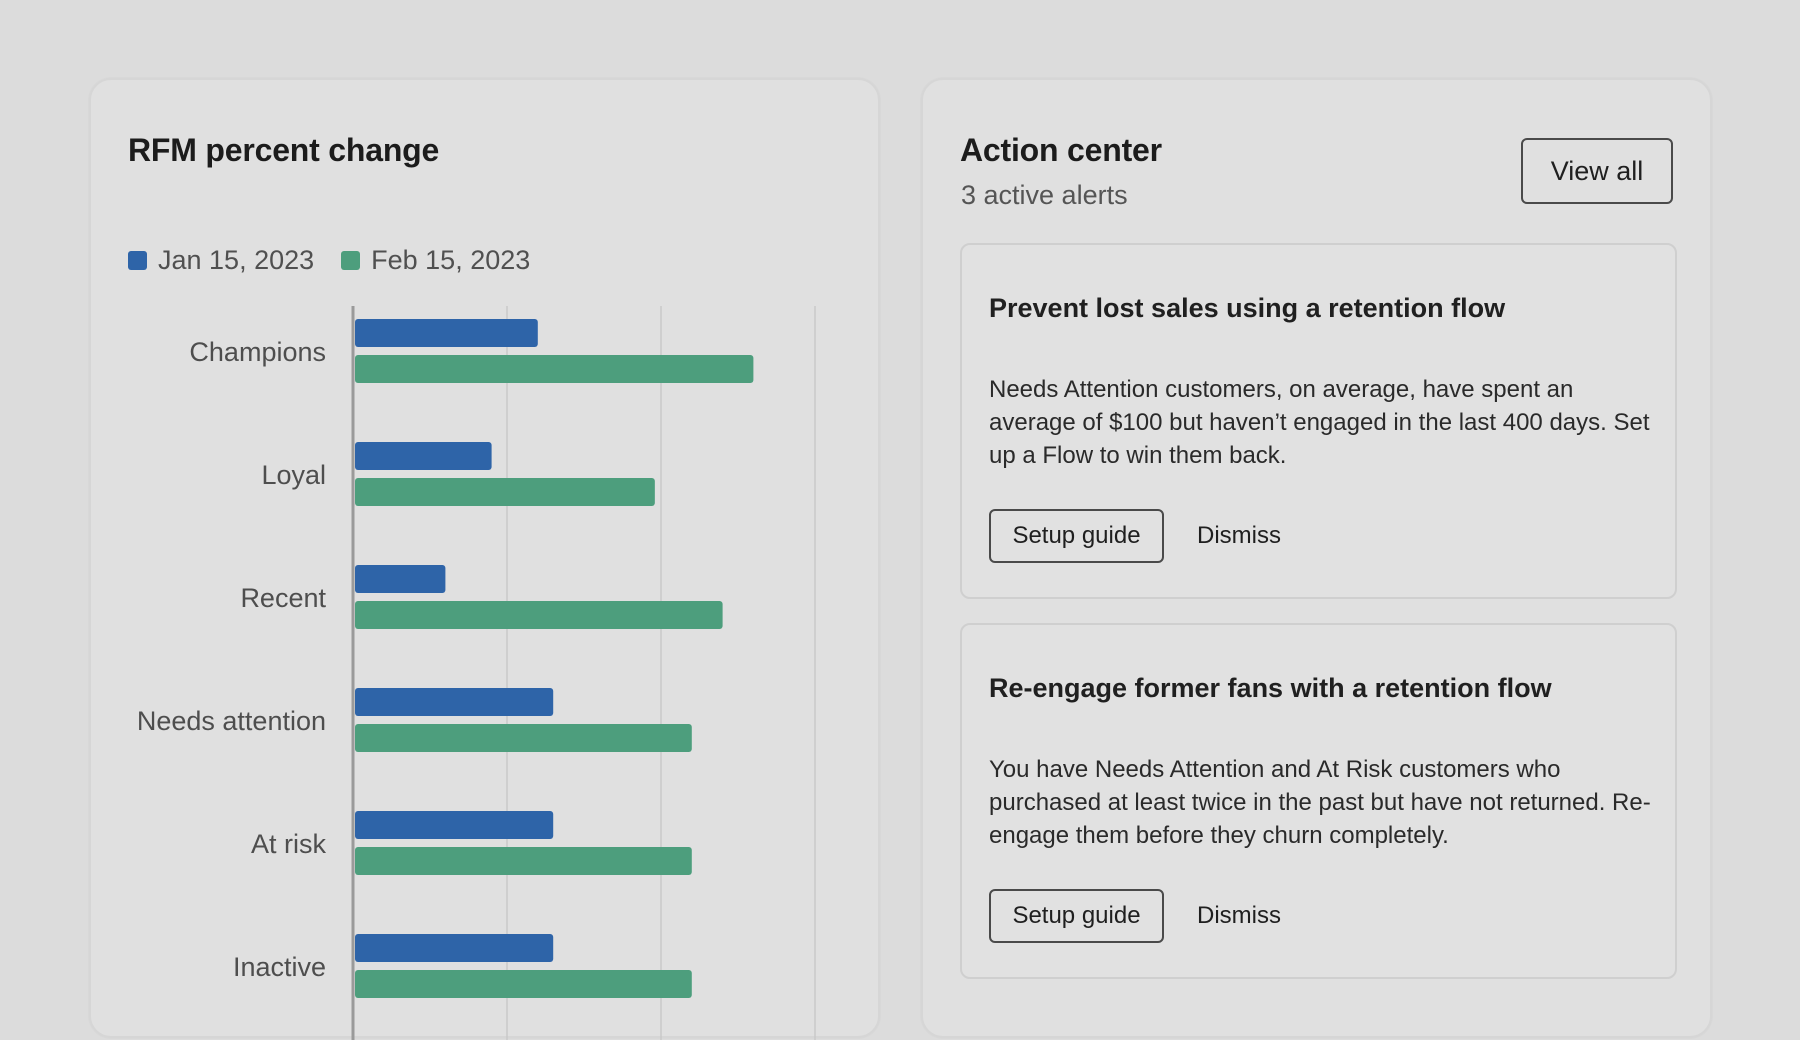 This screenshot has width=1800, height=1040. I want to click on legend-swatch-feb, so click(351, 260).